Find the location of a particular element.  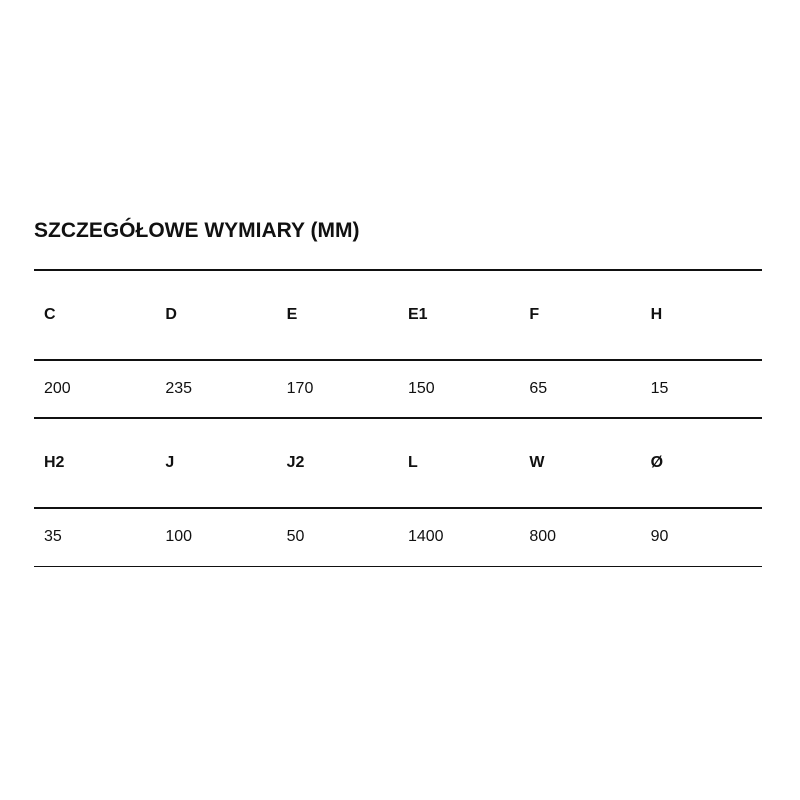

header-cell: E1 is located at coordinates (458, 315).